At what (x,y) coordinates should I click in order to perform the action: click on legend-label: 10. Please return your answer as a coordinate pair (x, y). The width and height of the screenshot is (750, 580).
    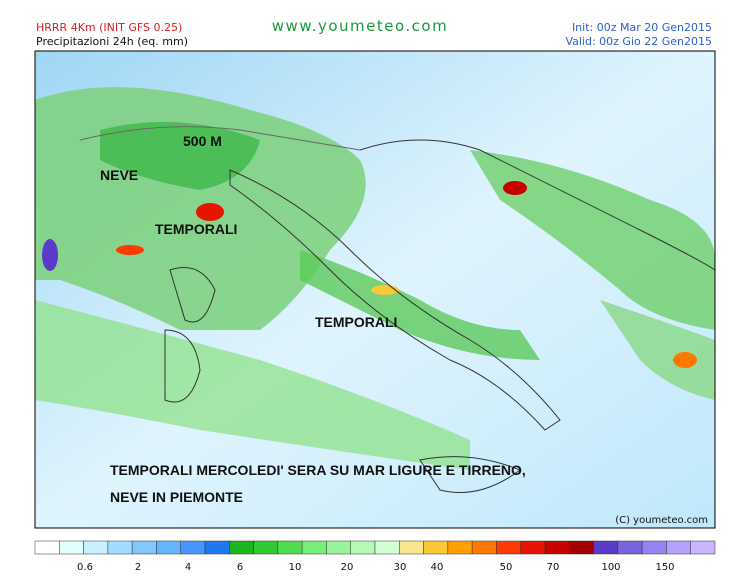
    Looking at the image, I should click on (295, 567).